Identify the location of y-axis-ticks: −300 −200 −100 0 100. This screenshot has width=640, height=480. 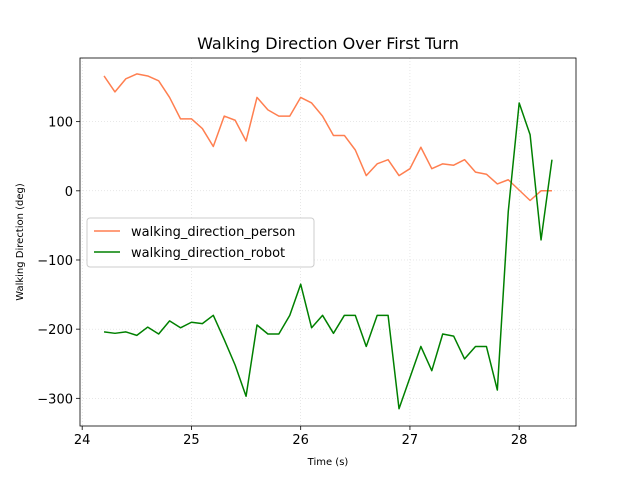
(58, 261).